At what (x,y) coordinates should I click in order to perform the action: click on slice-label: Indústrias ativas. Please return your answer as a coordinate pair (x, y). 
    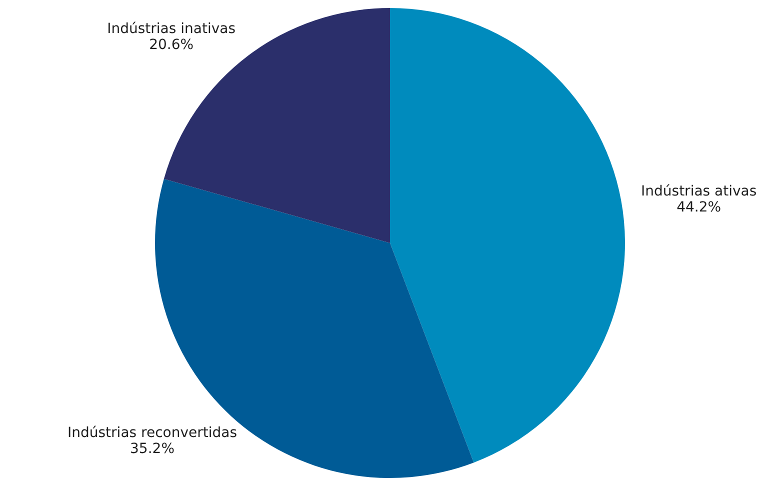
    Looking at the image, I should click on (699, 191).